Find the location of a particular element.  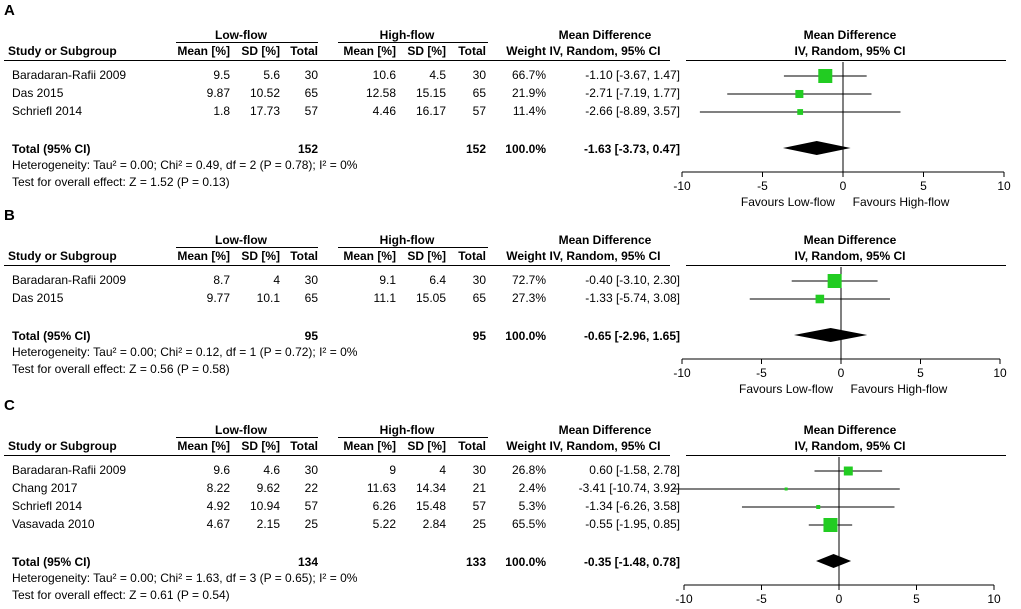

weight-cell: 27.3% is located at coordinates (528, 298).